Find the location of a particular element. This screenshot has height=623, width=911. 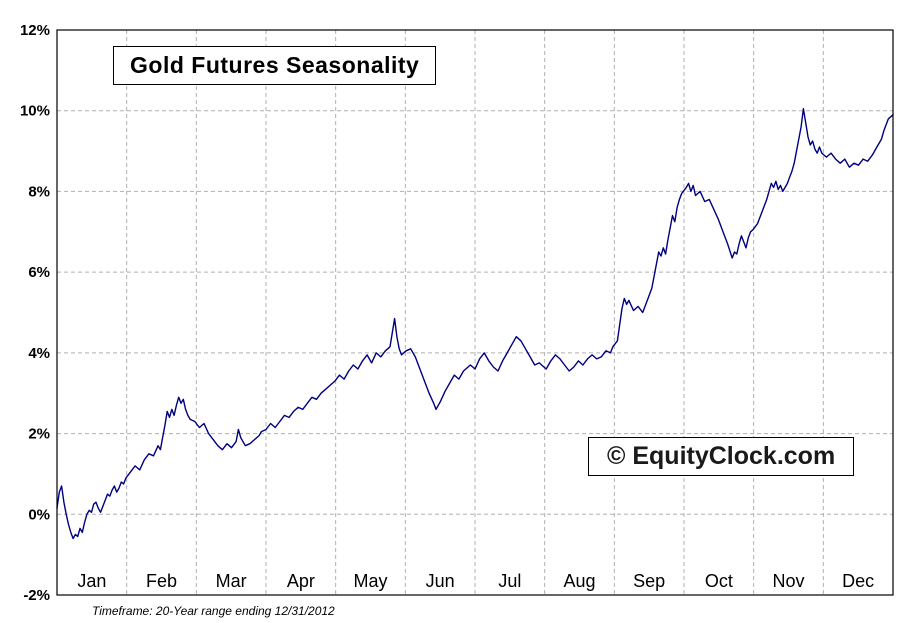

x-axis-month-label: Aug is located at coordinates (579, 581).